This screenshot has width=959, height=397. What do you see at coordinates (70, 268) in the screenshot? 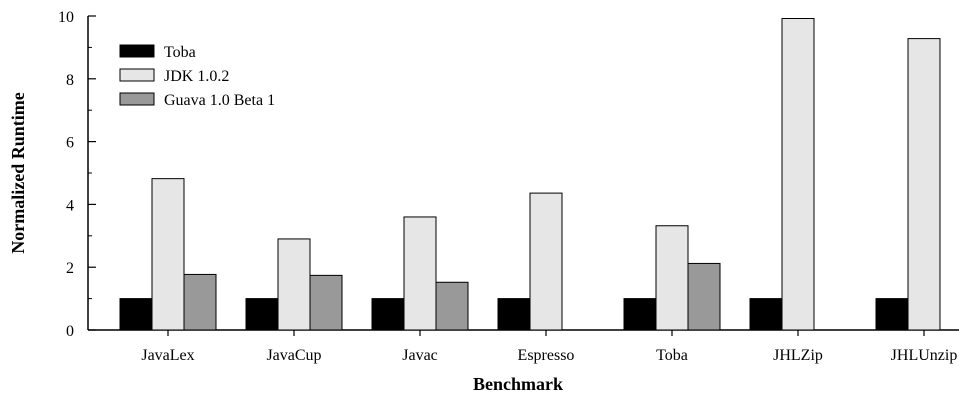
I see `y-tick-label: 2` at bounding box center [70, 268].